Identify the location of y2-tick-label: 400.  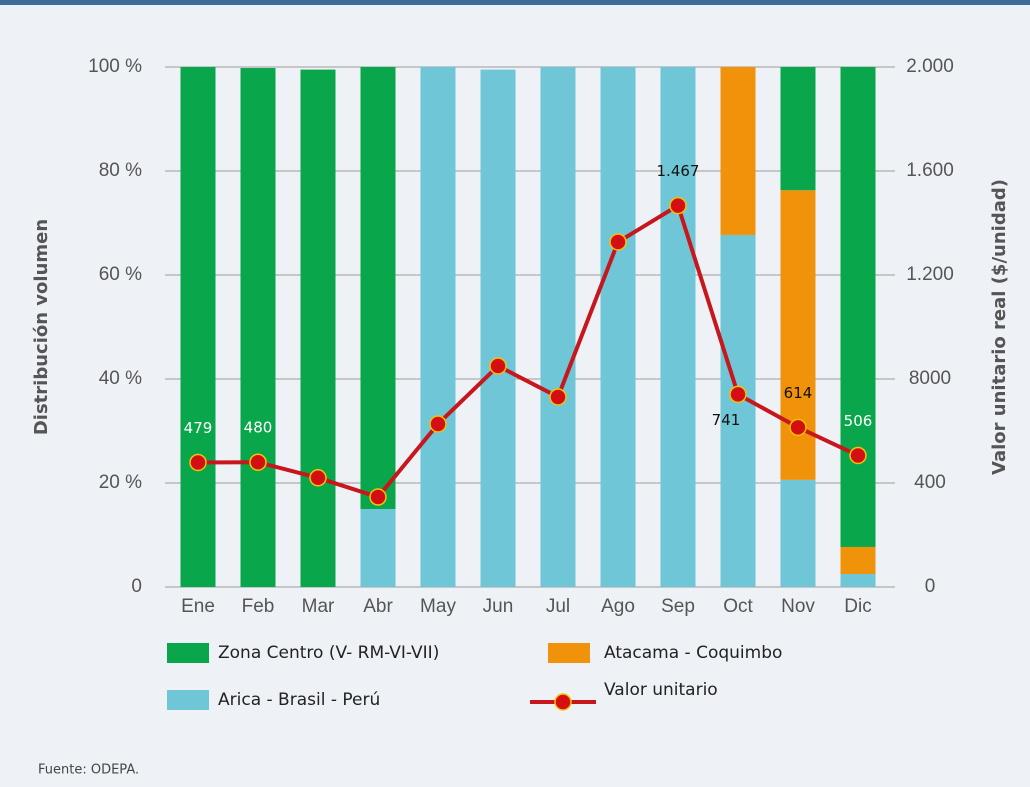
(930, 482).